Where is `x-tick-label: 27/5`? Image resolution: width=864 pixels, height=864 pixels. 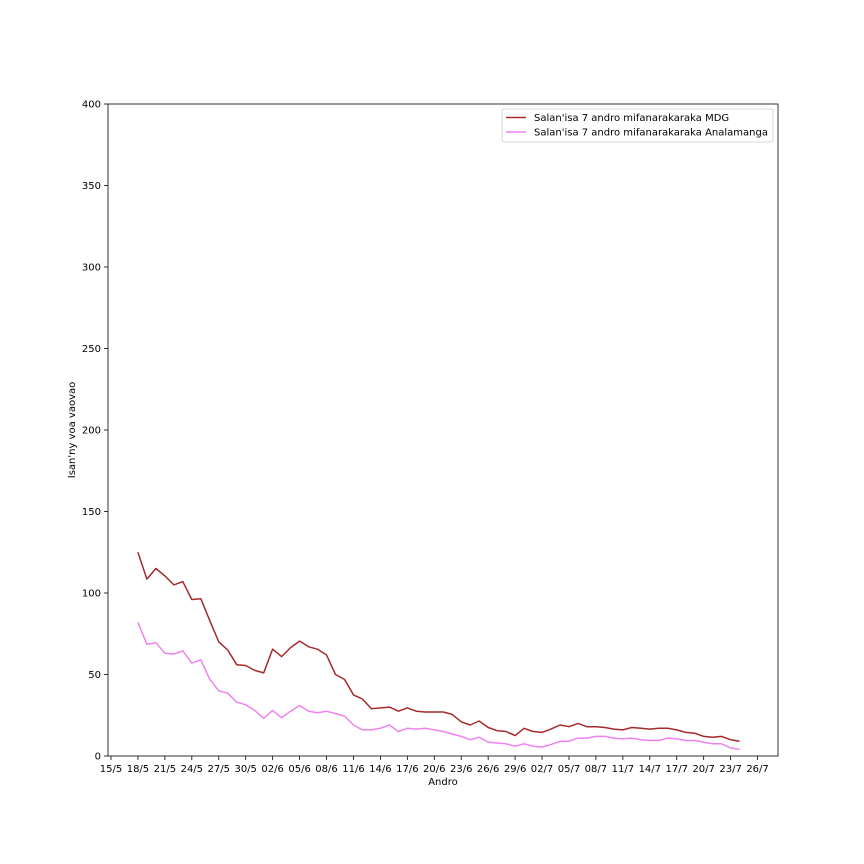
x-tick-label: 27/5 is located at coordinates (219, 769).